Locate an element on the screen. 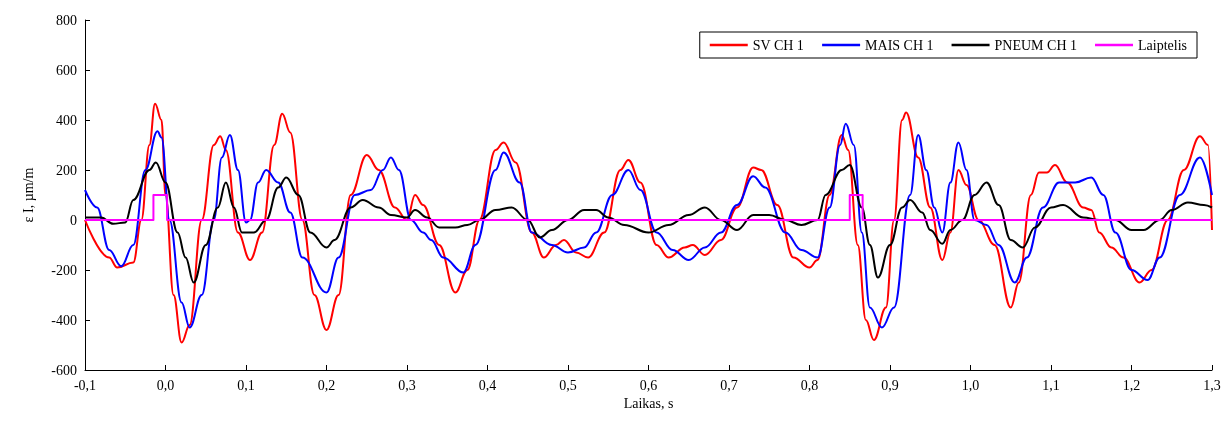  x-tick-label: 0,4 is located at coordinates (487, 385).